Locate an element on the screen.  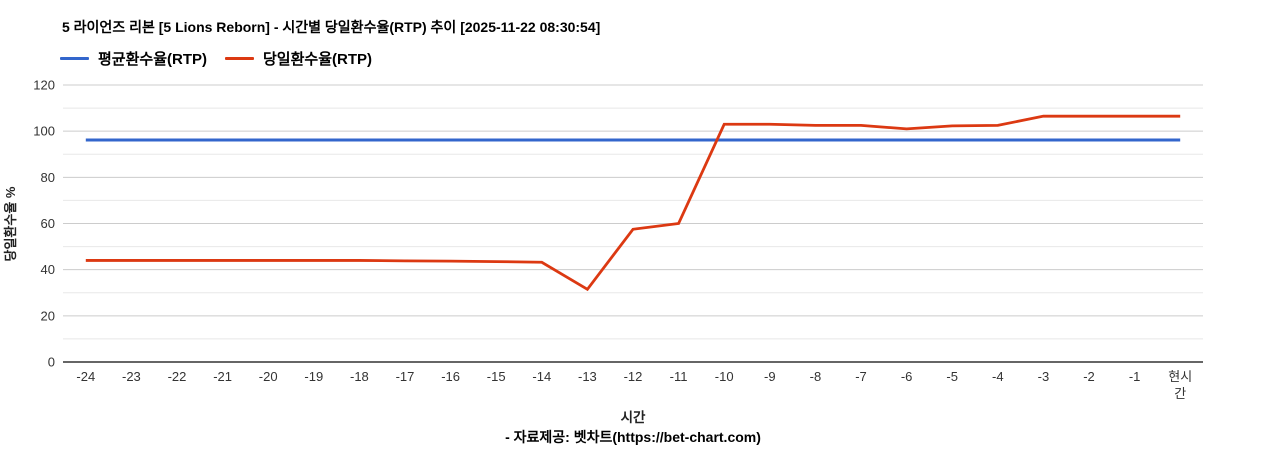
x-tick-label: -1 is located at coordinates (1135, 376).